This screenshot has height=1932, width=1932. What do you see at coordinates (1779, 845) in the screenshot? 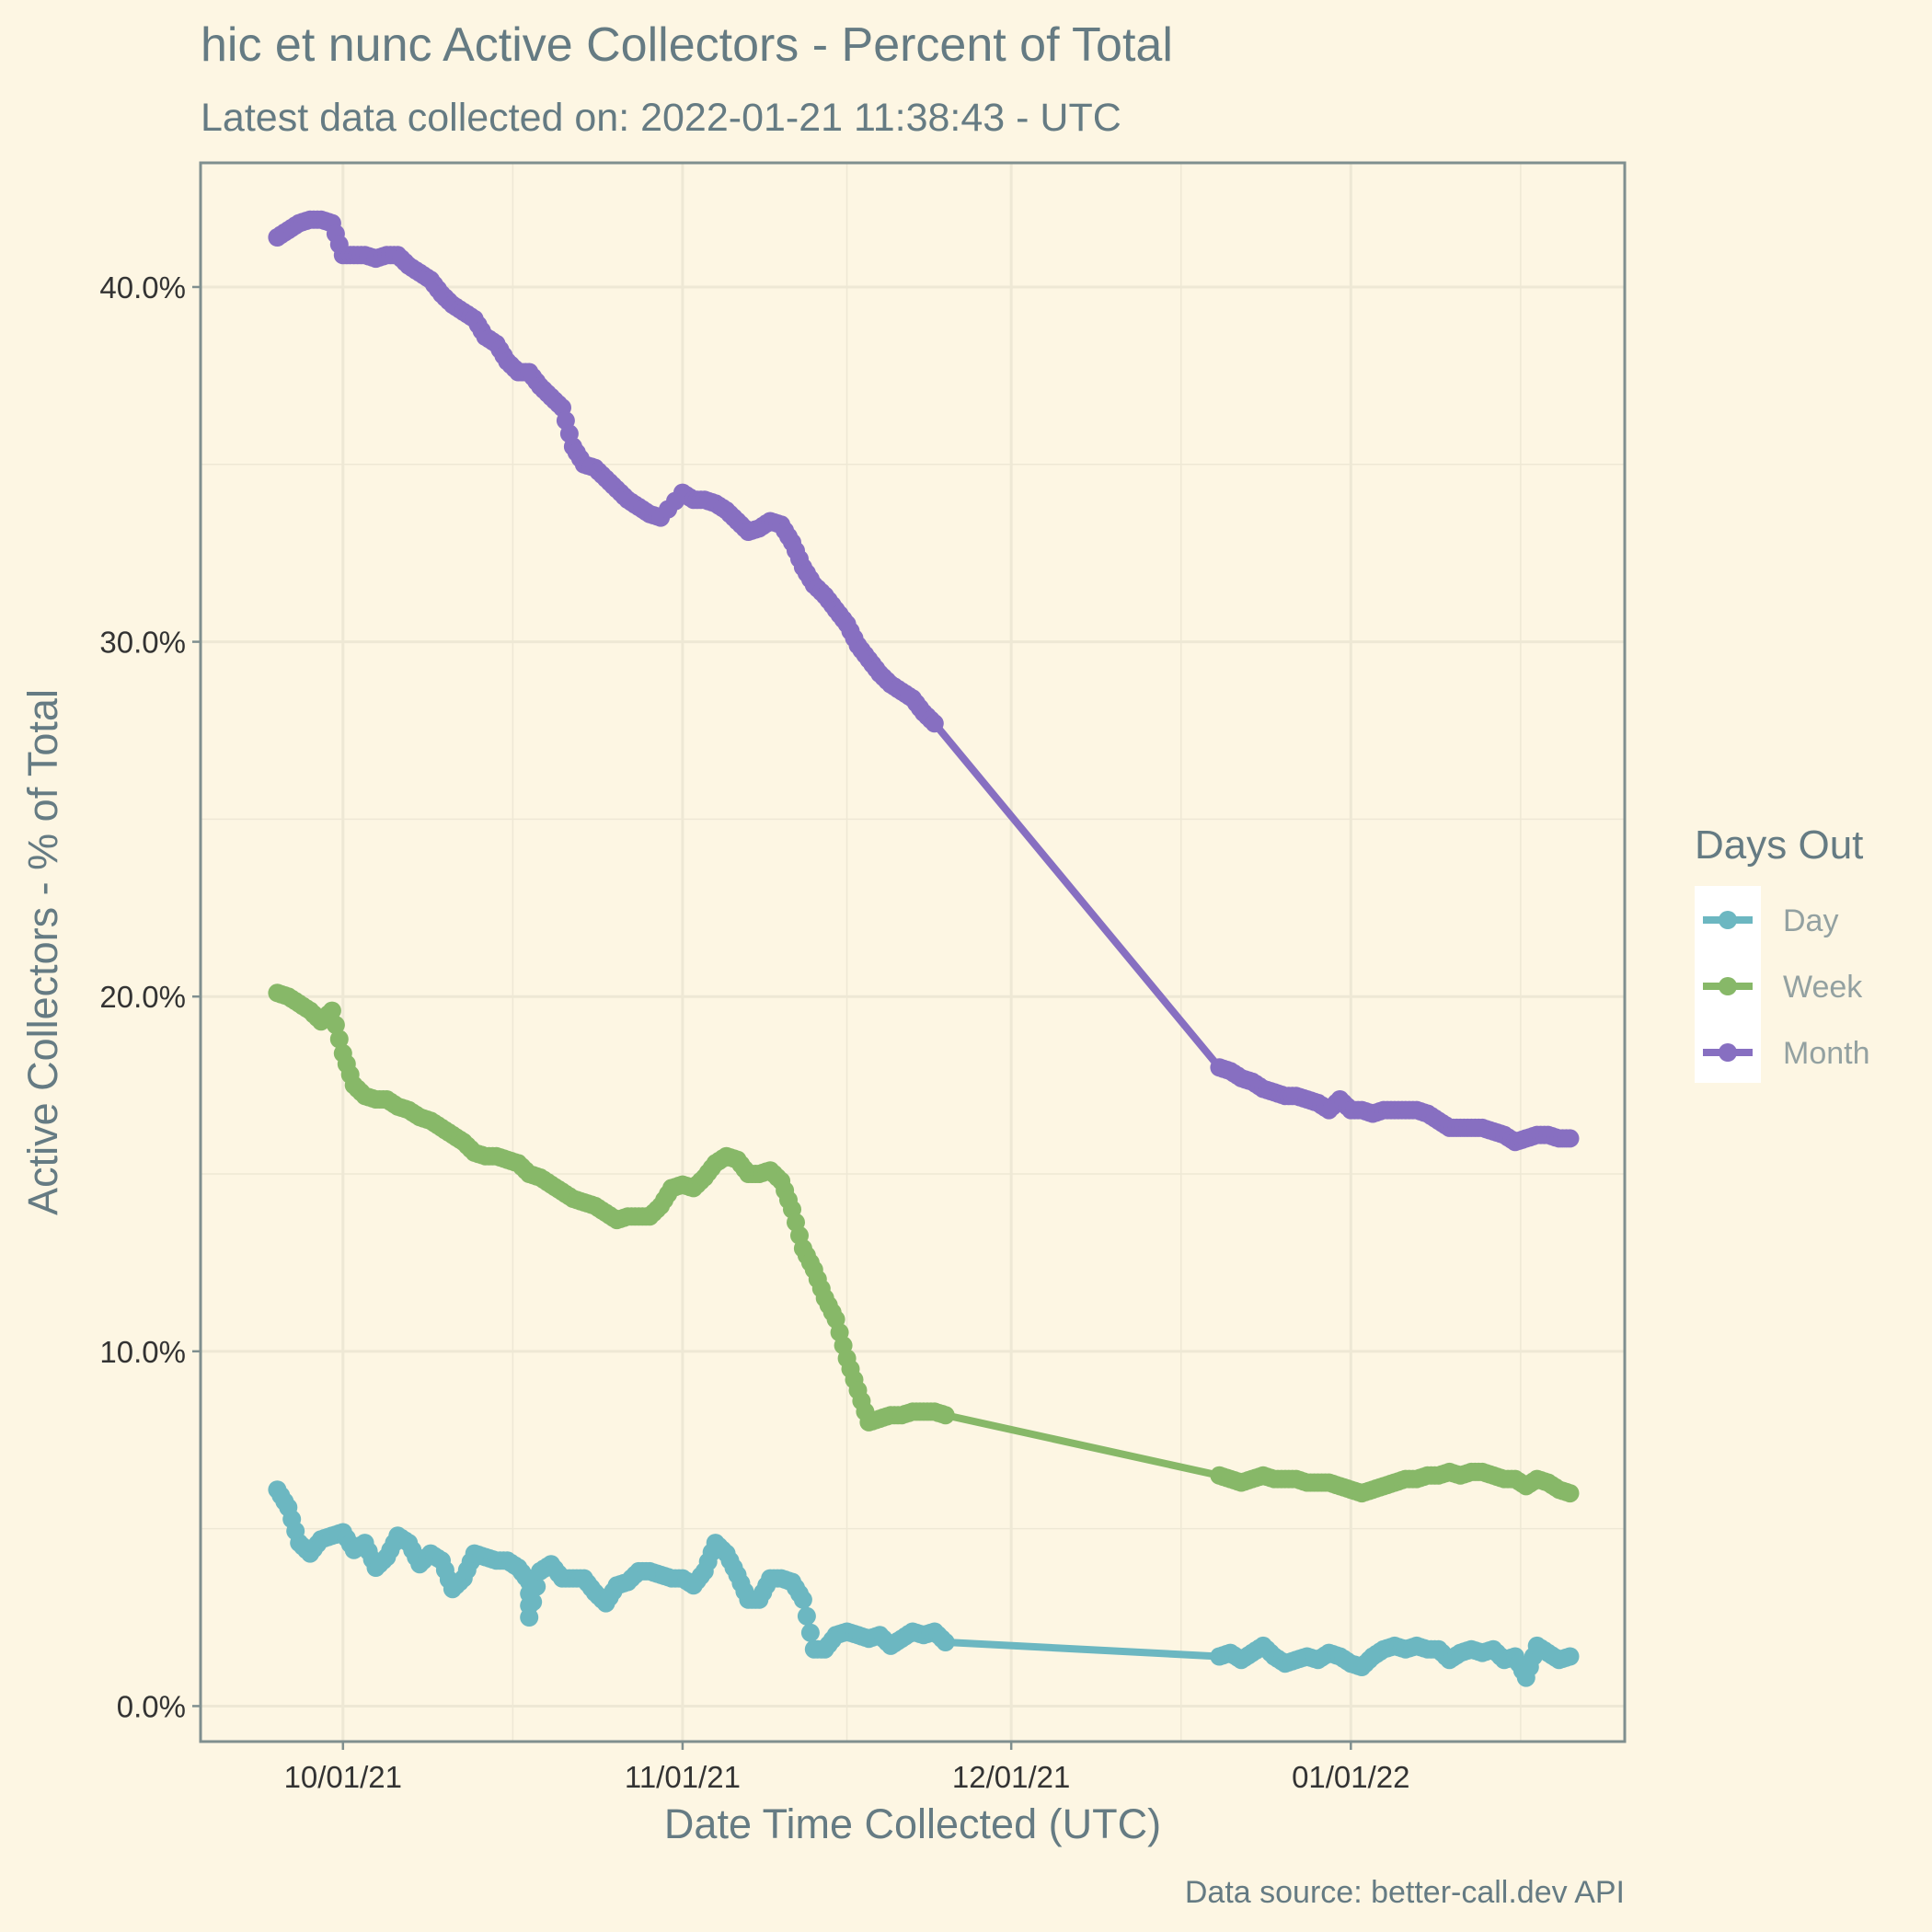
I see `legend-title: Days Out` at bounding box center [1779, 845].